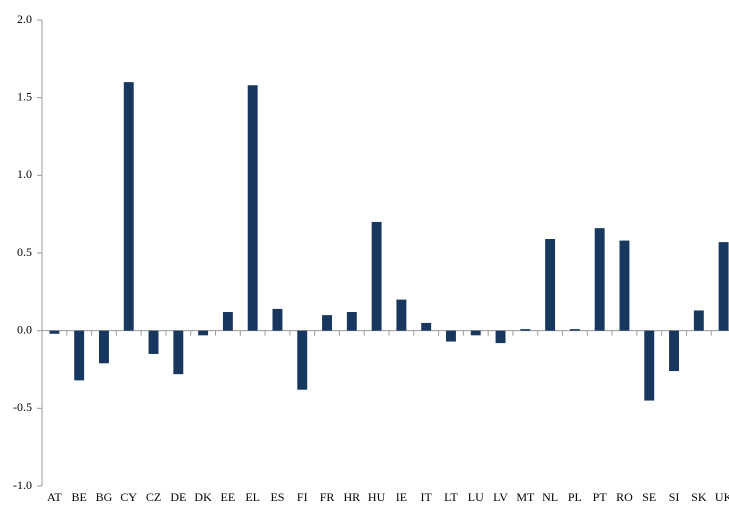  Describe the element at coordinates (500, 497) in the screenshot. I see `x-tick-label: LV` at that location.